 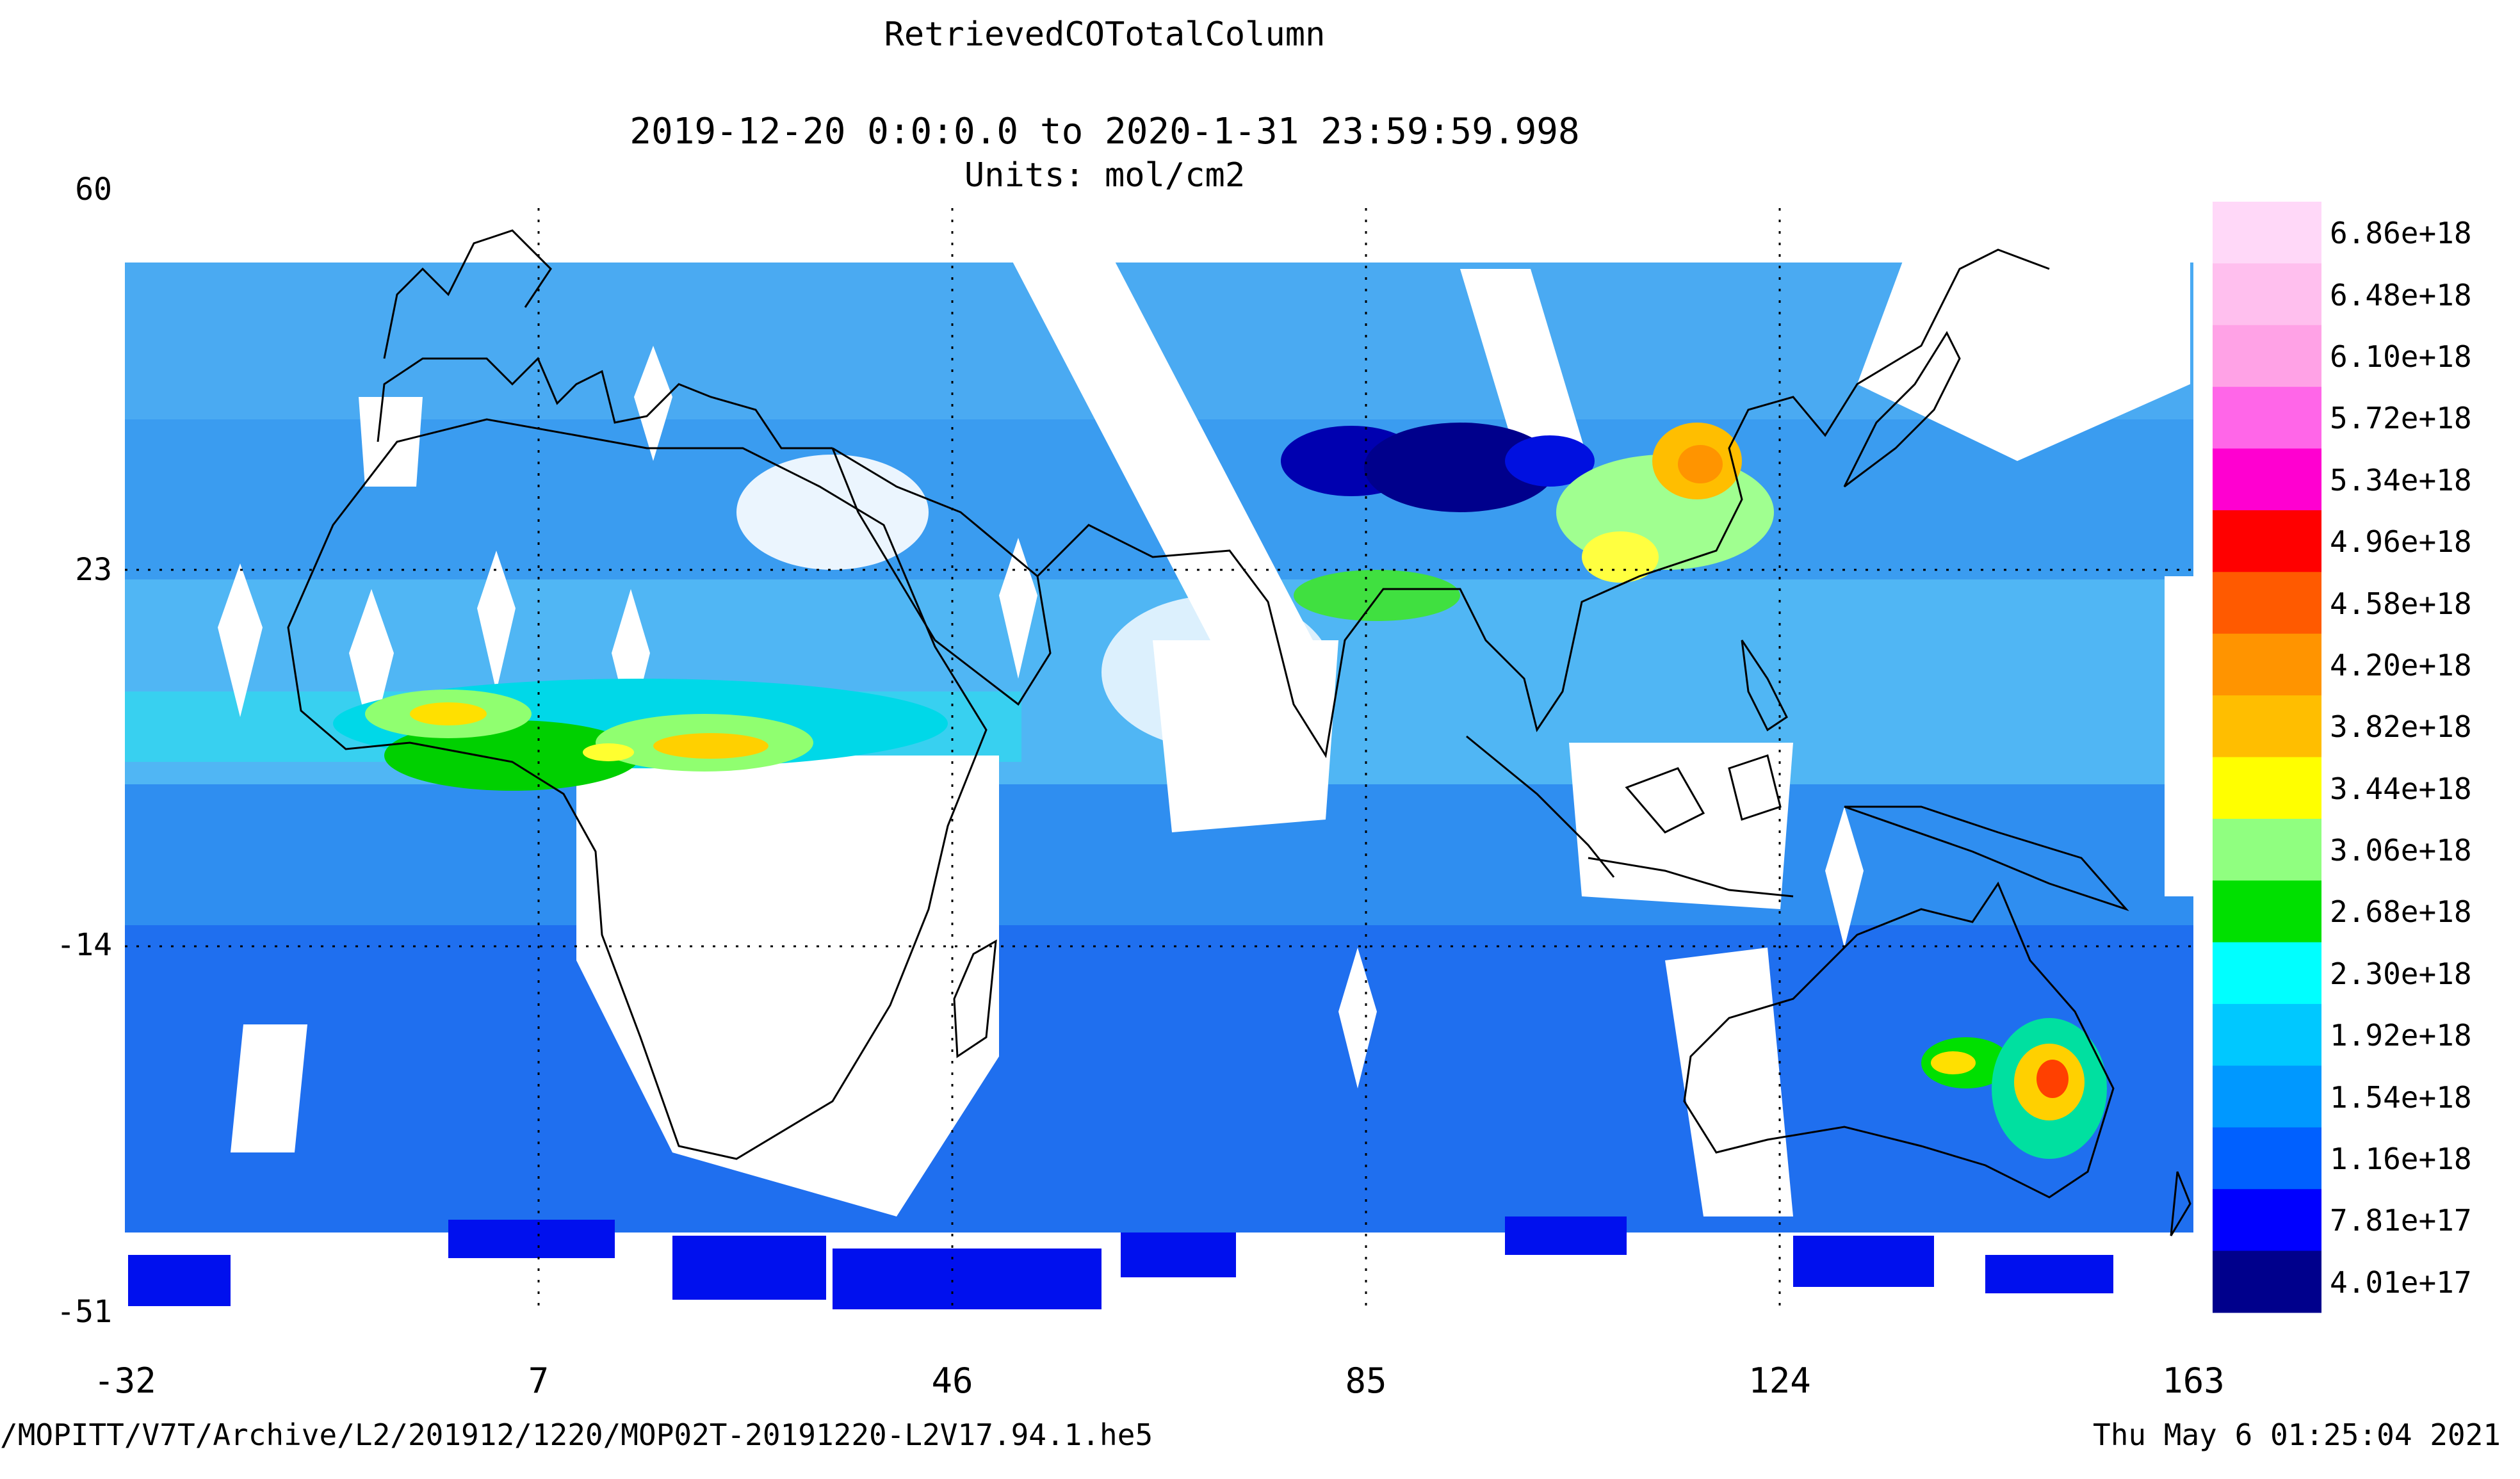 I want to click on y-tick-label: -14, so click(x=84, y=945).